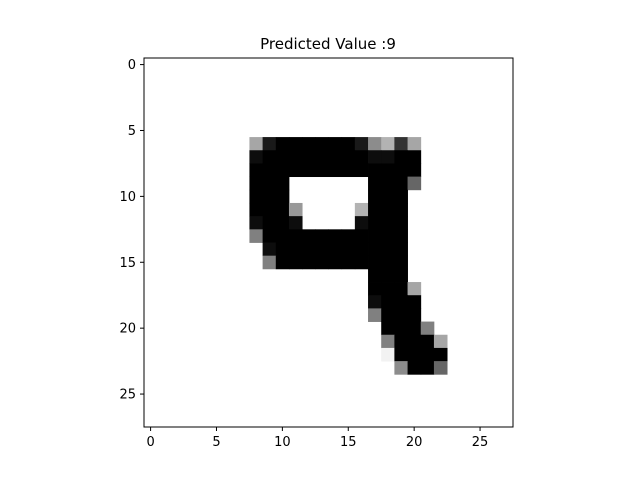  What do you see at coordinates (127, 329) in the screenshot?
I see `y-tick-label: 20` at bounding box center [127, 329].